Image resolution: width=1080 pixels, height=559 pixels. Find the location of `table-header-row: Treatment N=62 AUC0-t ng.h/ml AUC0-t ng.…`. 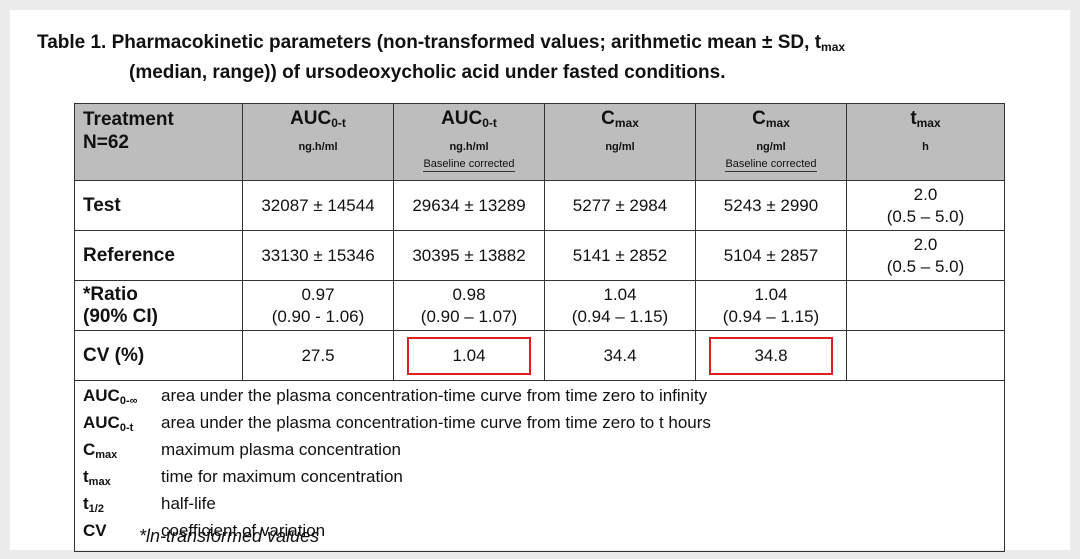

table-header-row: Treatment N=62 AUC0-t ng.h/ml AUC0-t ng.… is located at coordinates (539, 142).